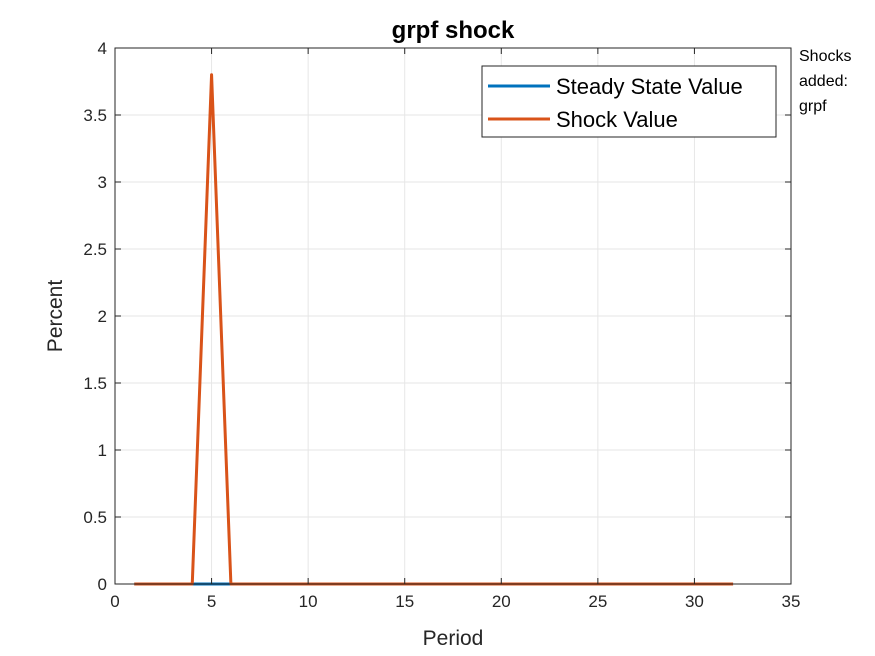  What do you see at coordinates (102, 48) in the screenshot?
I see `y-tick-label: 4` at bounding box center [102, 48].